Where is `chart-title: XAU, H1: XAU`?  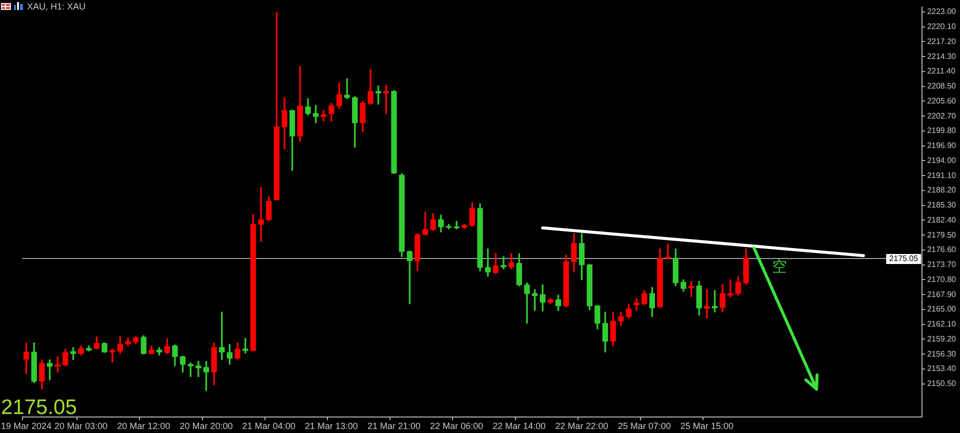
chart-title: XAU, H1: XAU is located at coordinates (56, 6).